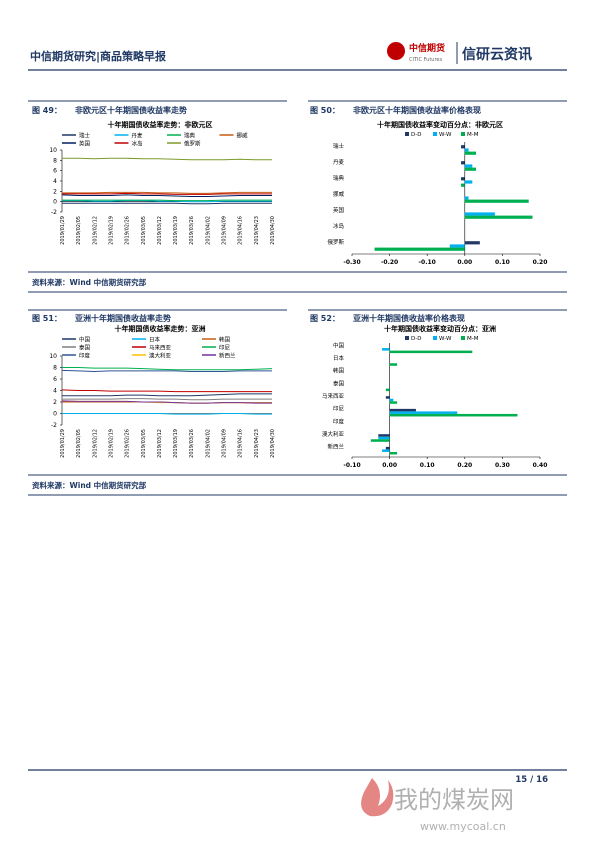  I want to click on legend-label: 马来西亚, so click(160, 348).